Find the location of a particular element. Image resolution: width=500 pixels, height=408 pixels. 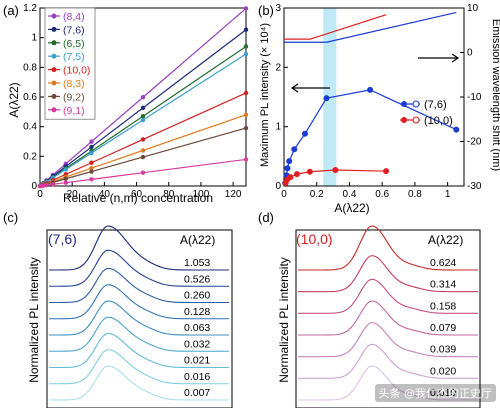

panel-d-label: (d) is located at coordinates (266, 217).